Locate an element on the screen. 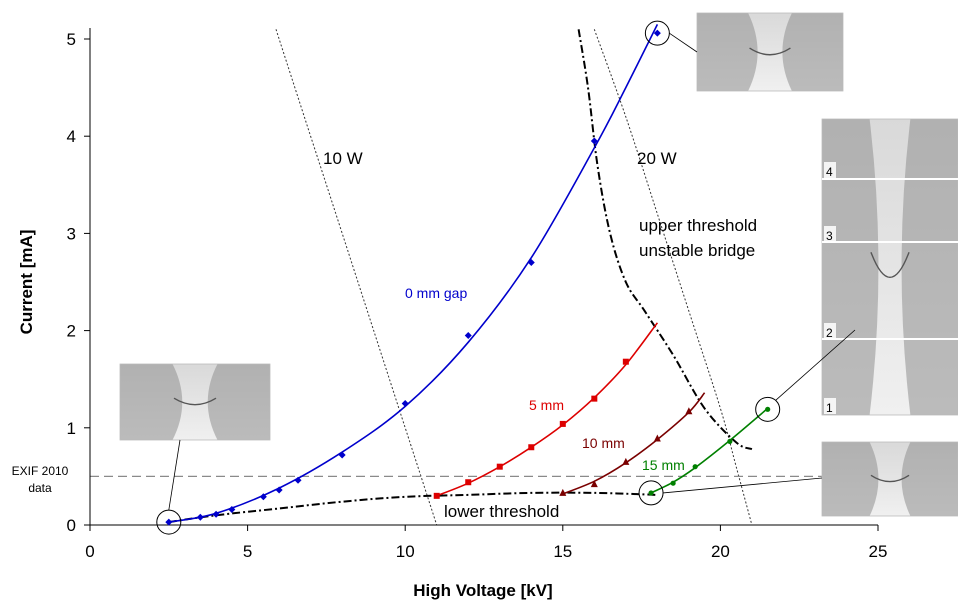  exif-label-line1: EXIF 2010 is located at coordinates (40, 471).